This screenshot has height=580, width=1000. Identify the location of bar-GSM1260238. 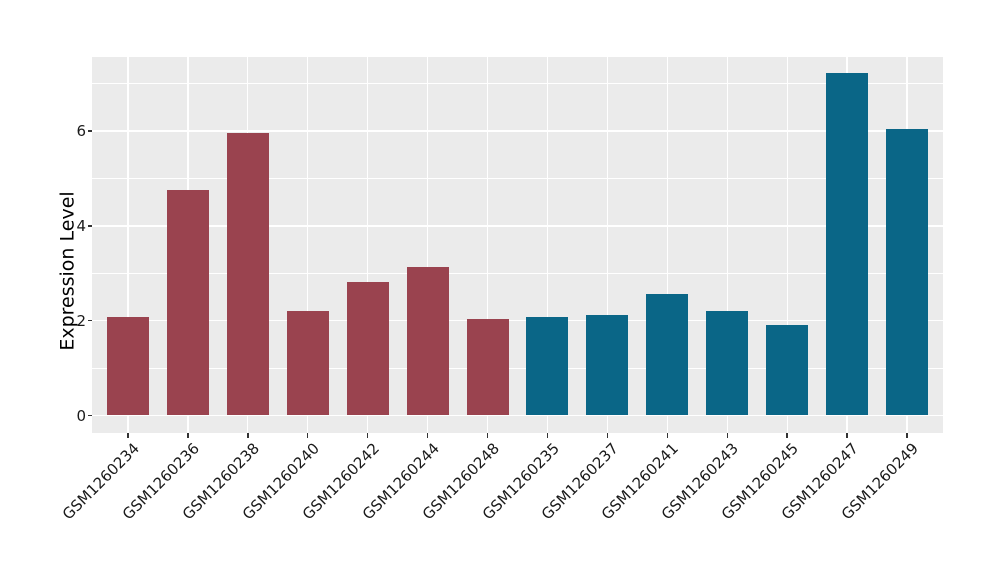
(247, 274).